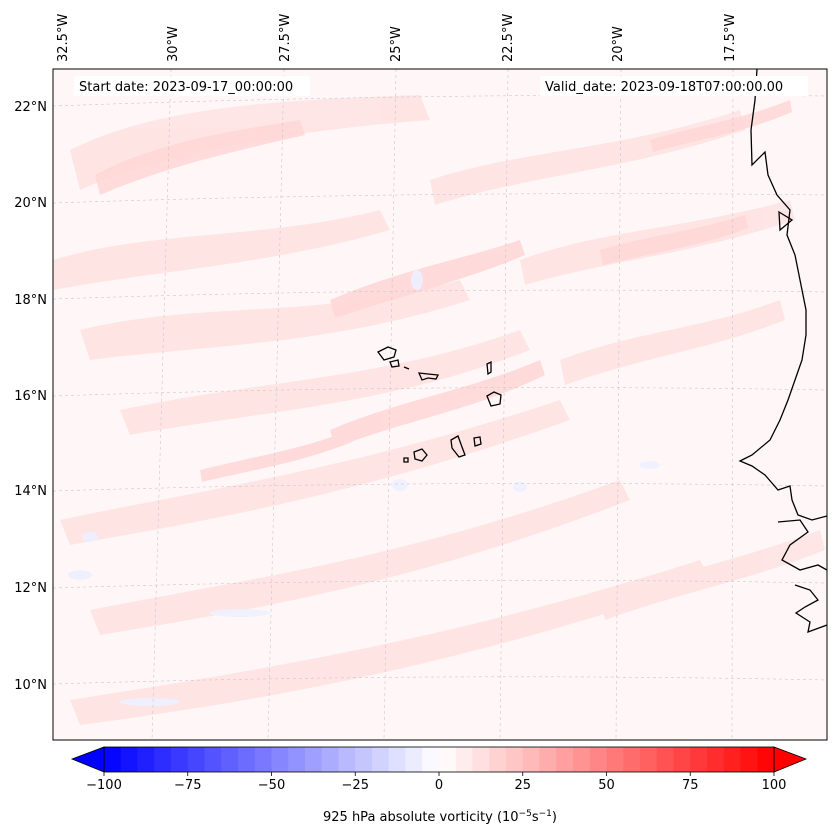 This screenshot has width=837, height=839. What do you see at coordinates (786, 221) in the screenshot?
I see `coast-inlet` at bounding box center [786, 221].